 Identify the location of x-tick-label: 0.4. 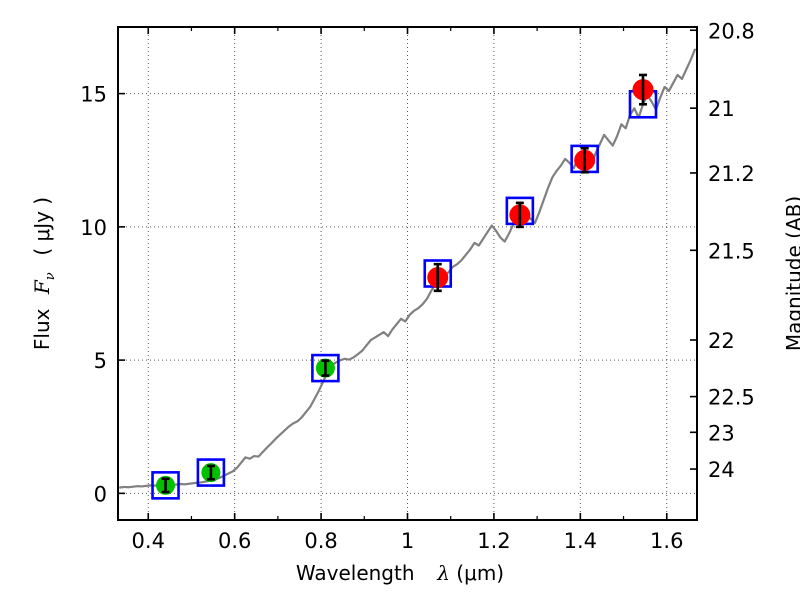
(148, 541).